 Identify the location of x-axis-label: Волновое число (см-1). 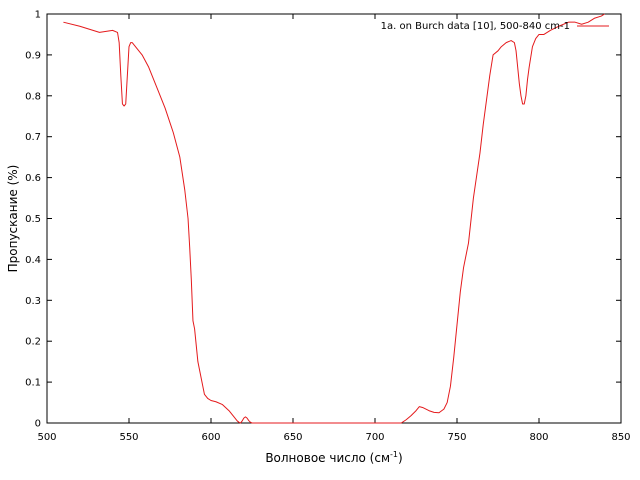
(333, 457).